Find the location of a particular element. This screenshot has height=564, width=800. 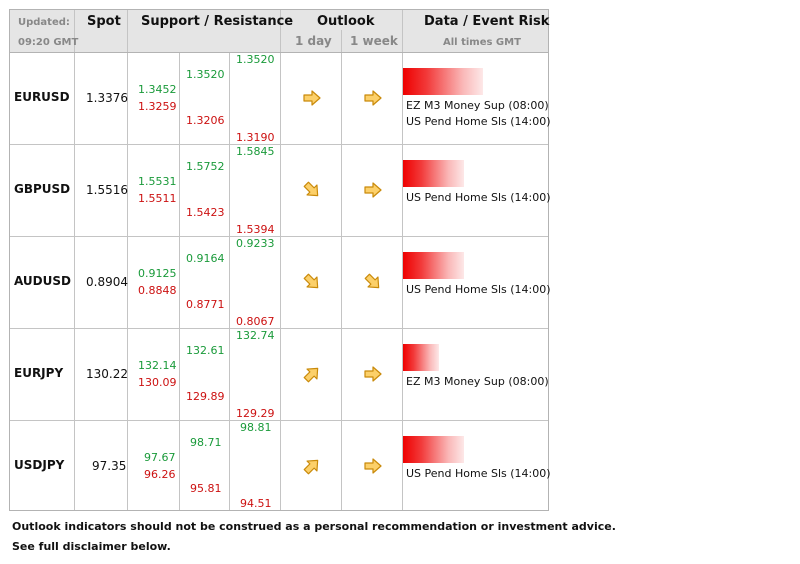

disclaimer-line-2: See full disclaimer below. is located at coordinates (91, 546).